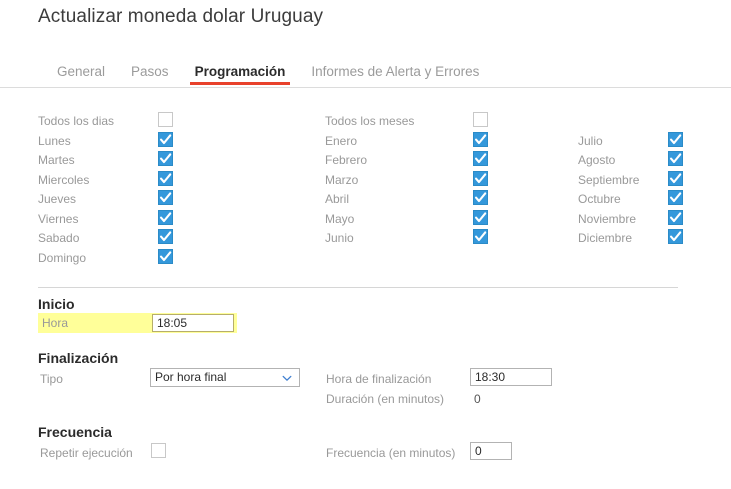 This screenshot has height=489, width=731. I want to click on duracion-value: 0, so click(477, 399).